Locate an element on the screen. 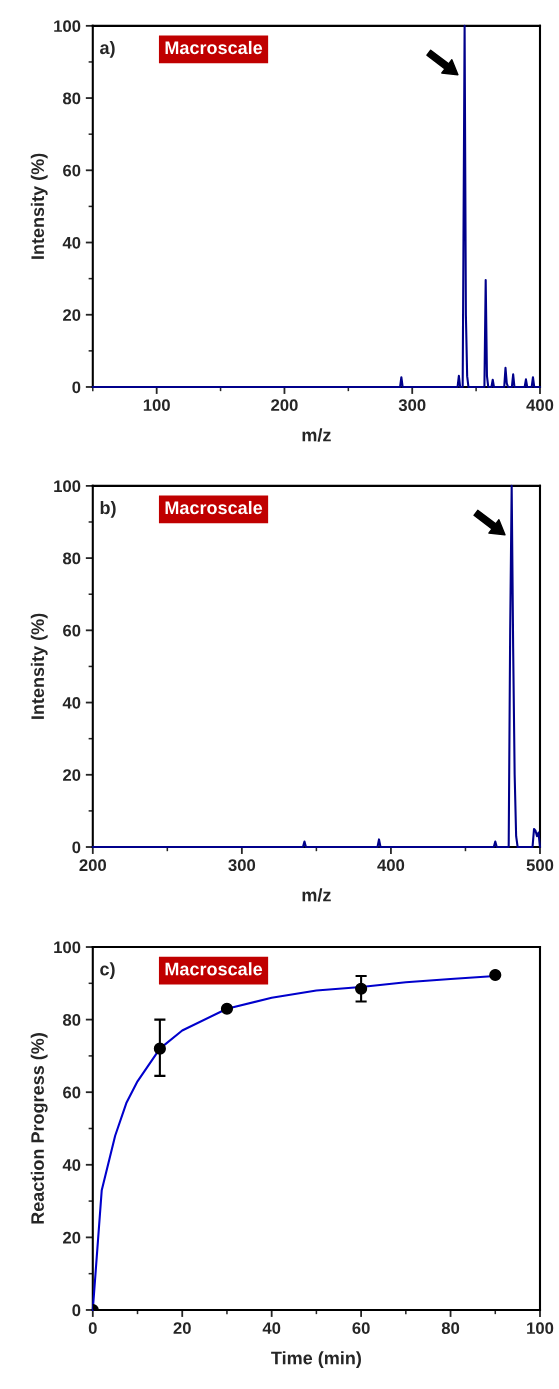 Image resolution: width=559 pixels, height=1389 pixels. x-tick-label: 40 is located at coordinates (271, 1328).